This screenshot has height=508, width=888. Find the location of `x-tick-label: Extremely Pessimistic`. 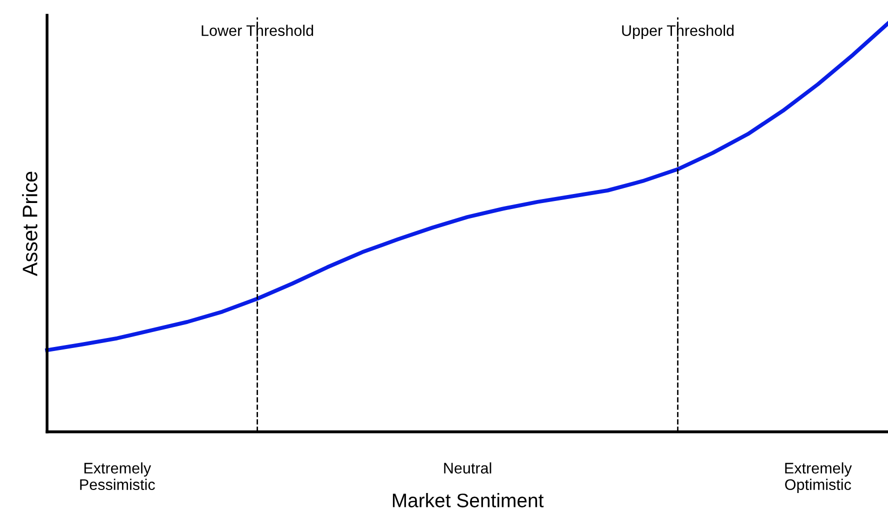

x-tick-label: Extremely Pessimistic is located at coordinates (117, 476).